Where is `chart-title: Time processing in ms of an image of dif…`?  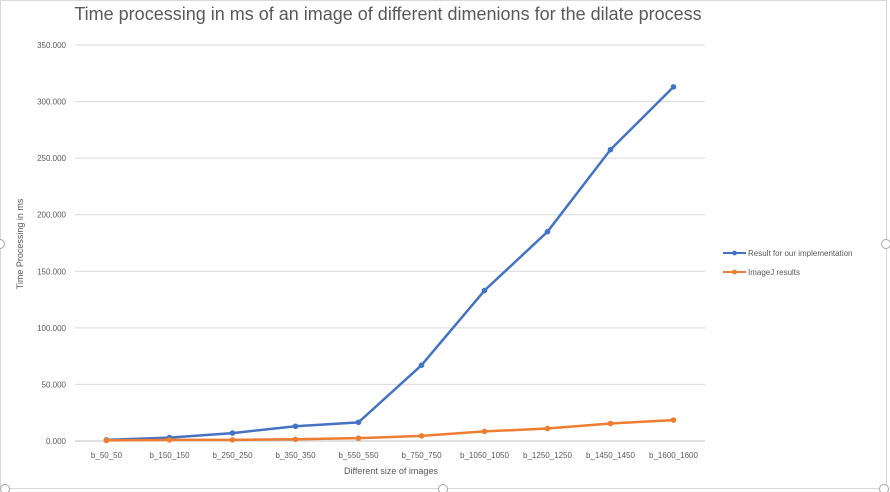
chart-title: Time processing in ms of an image of dif… is located at coordinates (387, 14).